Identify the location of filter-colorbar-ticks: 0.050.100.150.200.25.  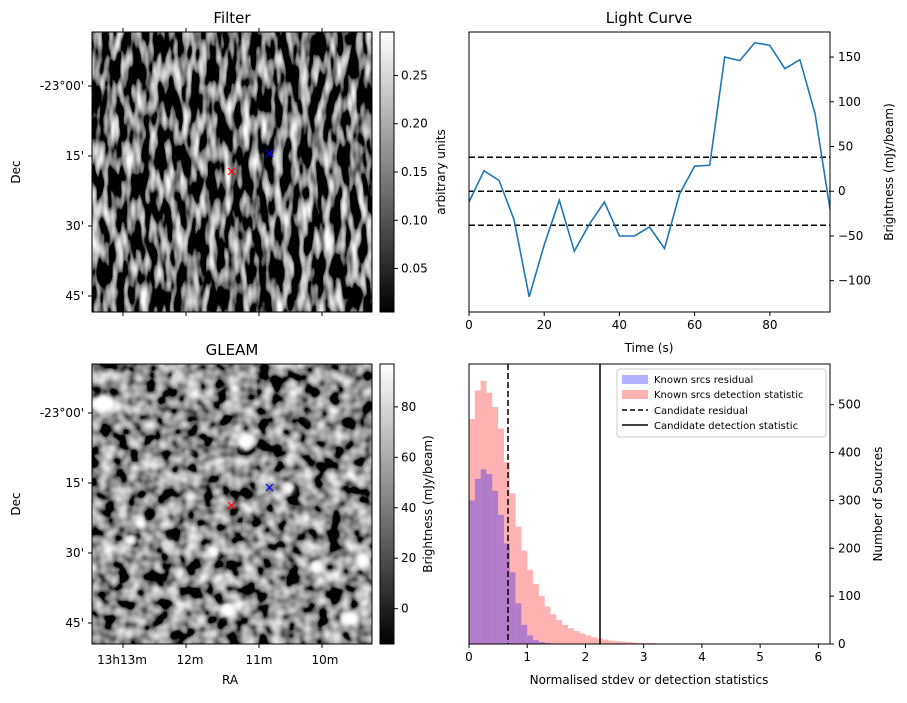
(411, 171).